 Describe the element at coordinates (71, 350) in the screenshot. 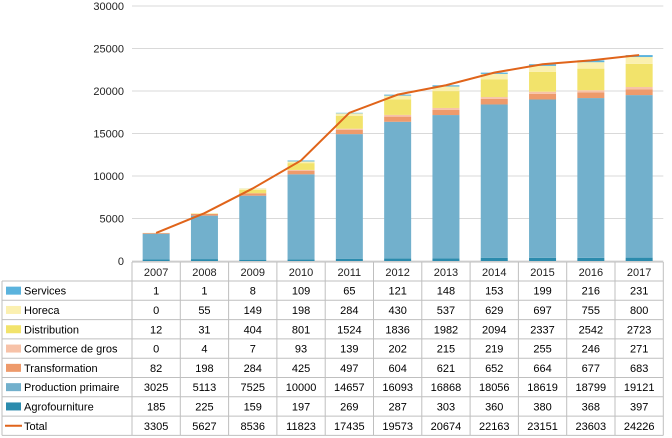

I see `series-label: Commerce de gros` at that location.